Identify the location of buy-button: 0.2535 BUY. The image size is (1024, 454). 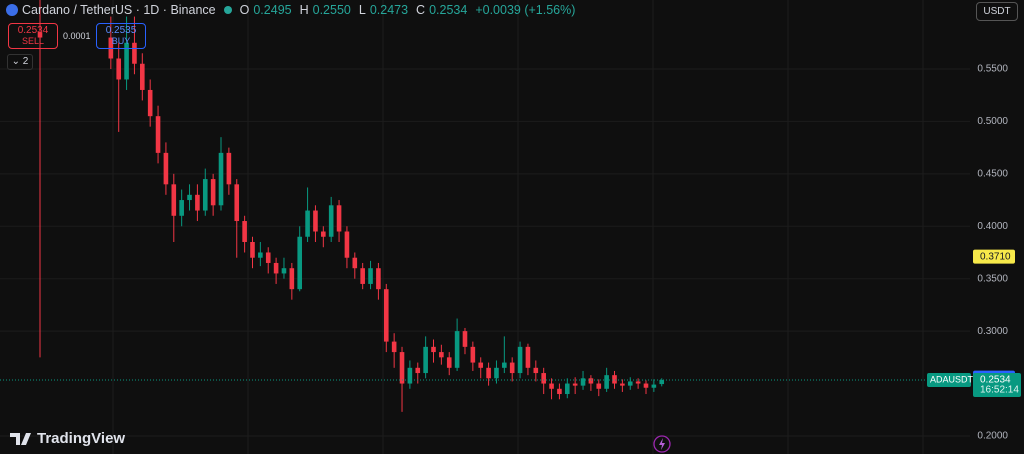
(121, 36).